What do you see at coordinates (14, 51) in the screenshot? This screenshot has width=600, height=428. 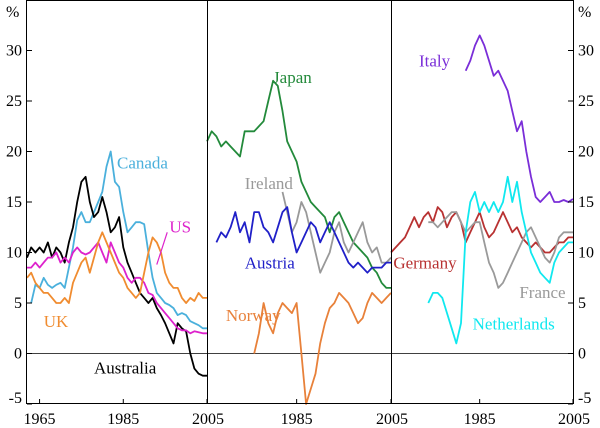 I see `y-tick-label-left: 30` at bounding box center [14, 51].